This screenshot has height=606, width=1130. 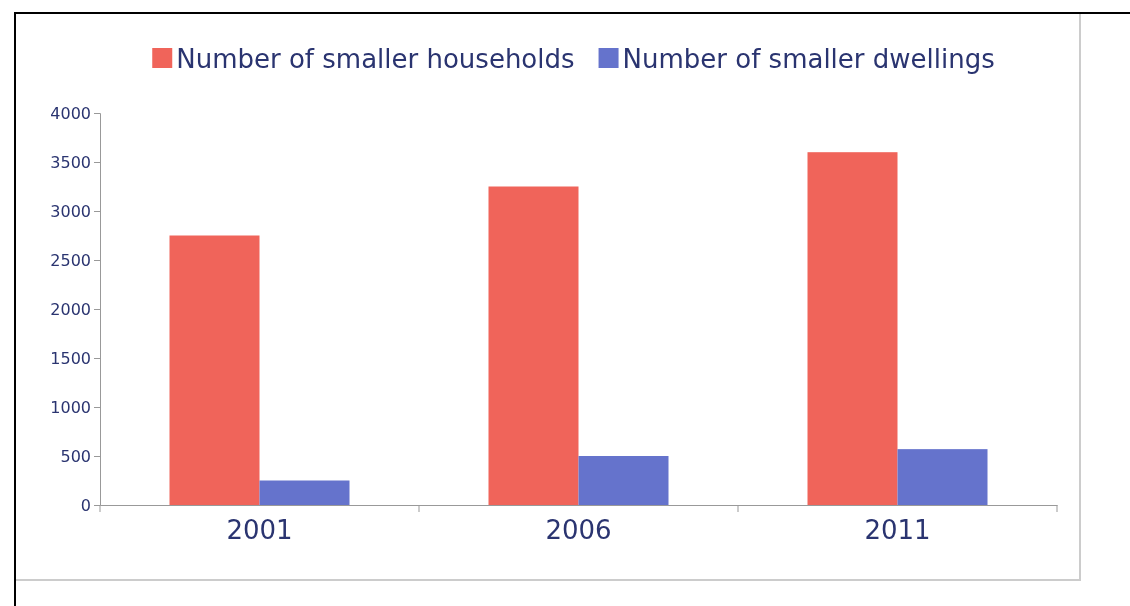 What do you see at coordinates (75, 456) in the screenshot?
I see `y-tick-label: 500` at bounding box center [75, 456].